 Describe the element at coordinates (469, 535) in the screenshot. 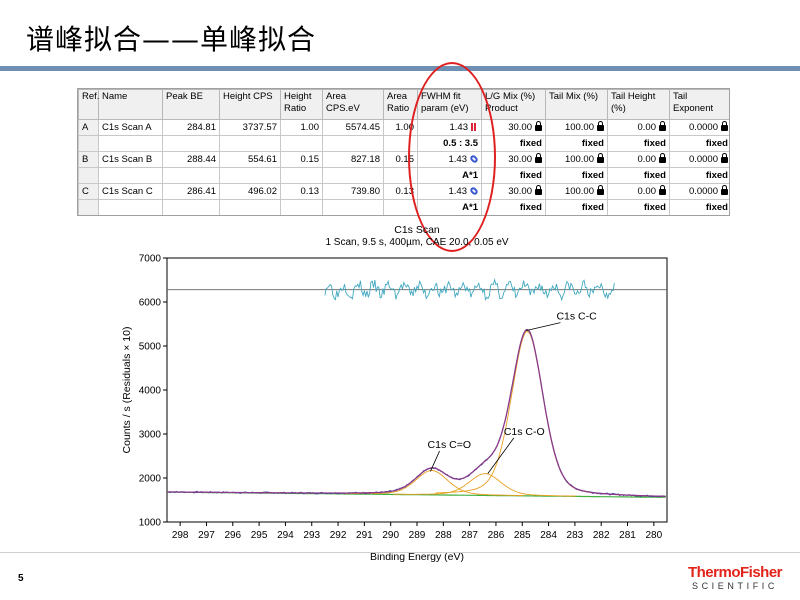

I see `x-tick-label: 287` at that location.